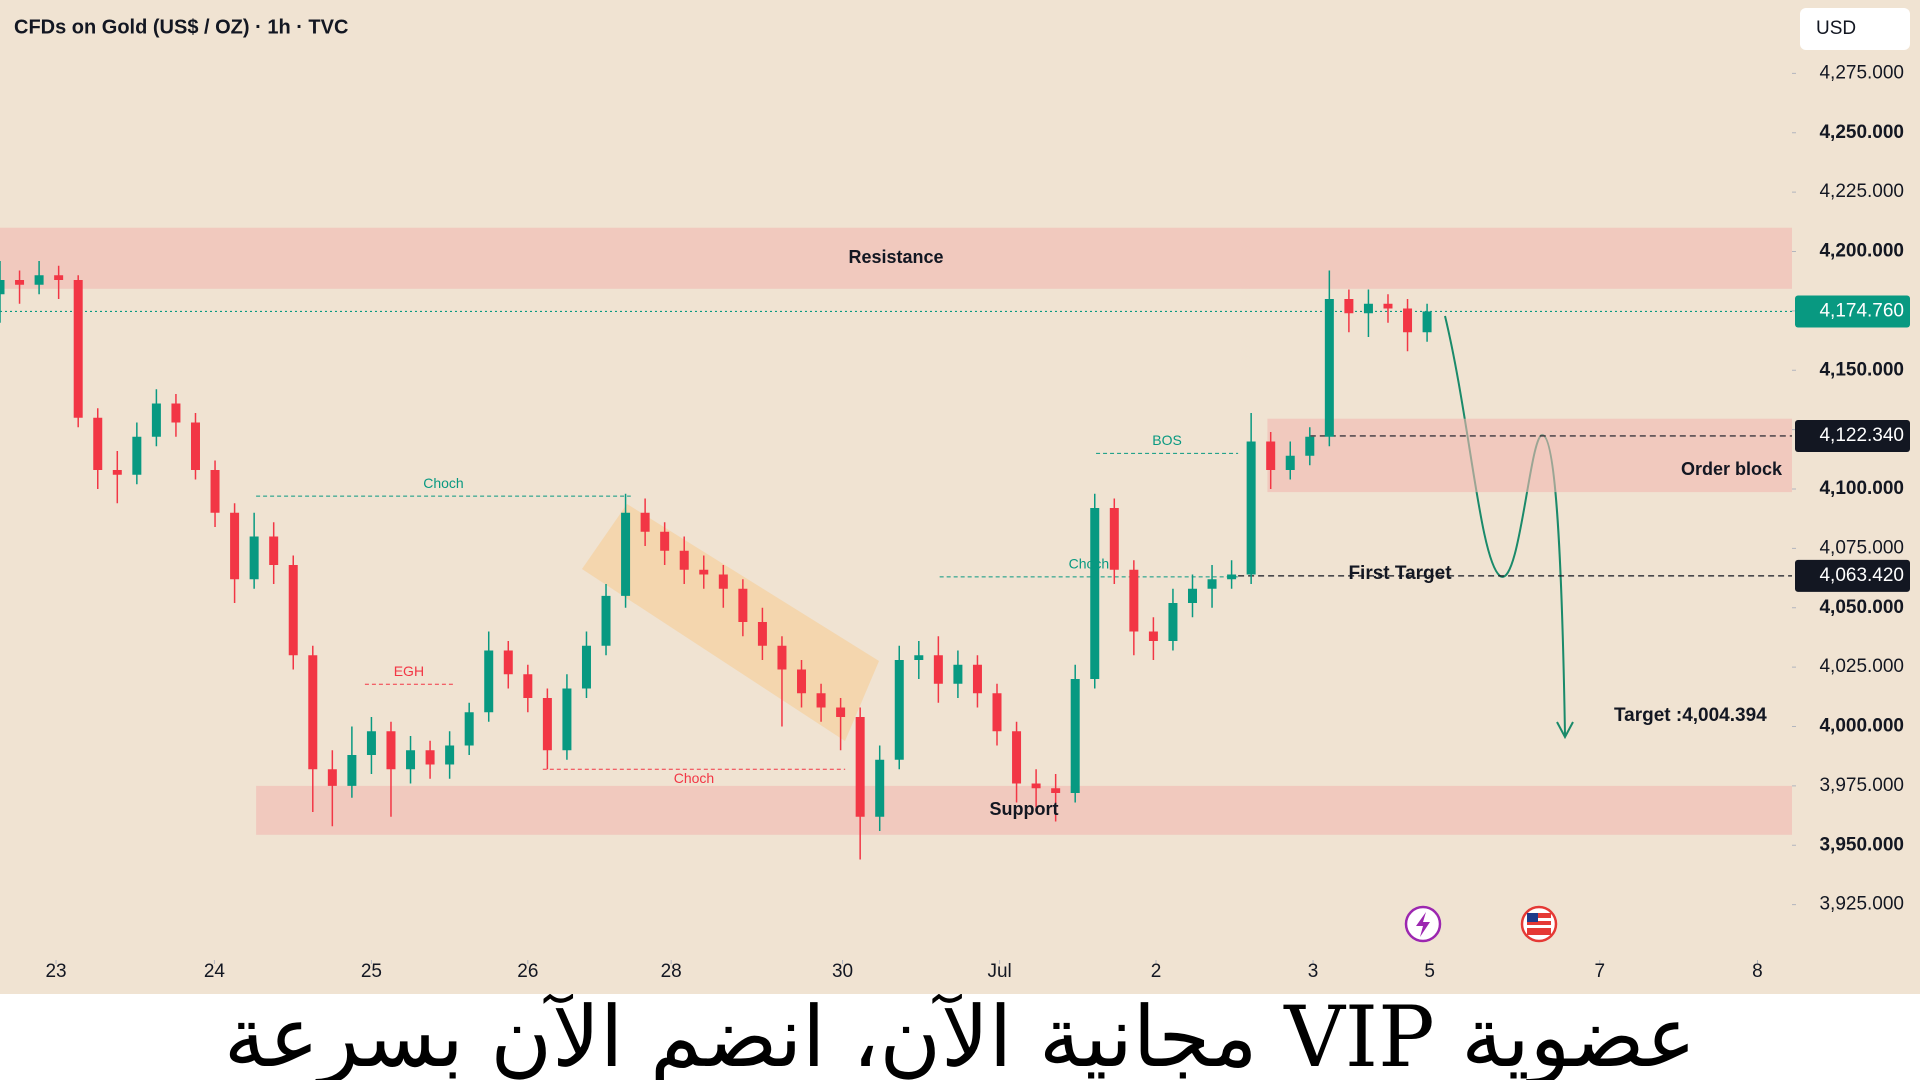 Image resolution: width=1920 pixels, height=1080 pixels. Describe the element at coordinates (999, 971) in the screenshot. I see `x-tick-label: Jul` at that location.